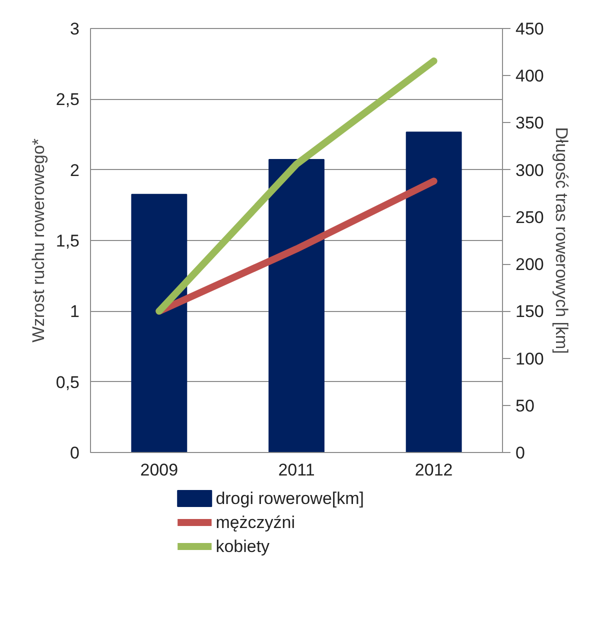 The height and width of the screenshot is (619, 607). Describe the element at coordinates (530, 312) in the screenshot. I see `y2-tick-label: 150` at that location.